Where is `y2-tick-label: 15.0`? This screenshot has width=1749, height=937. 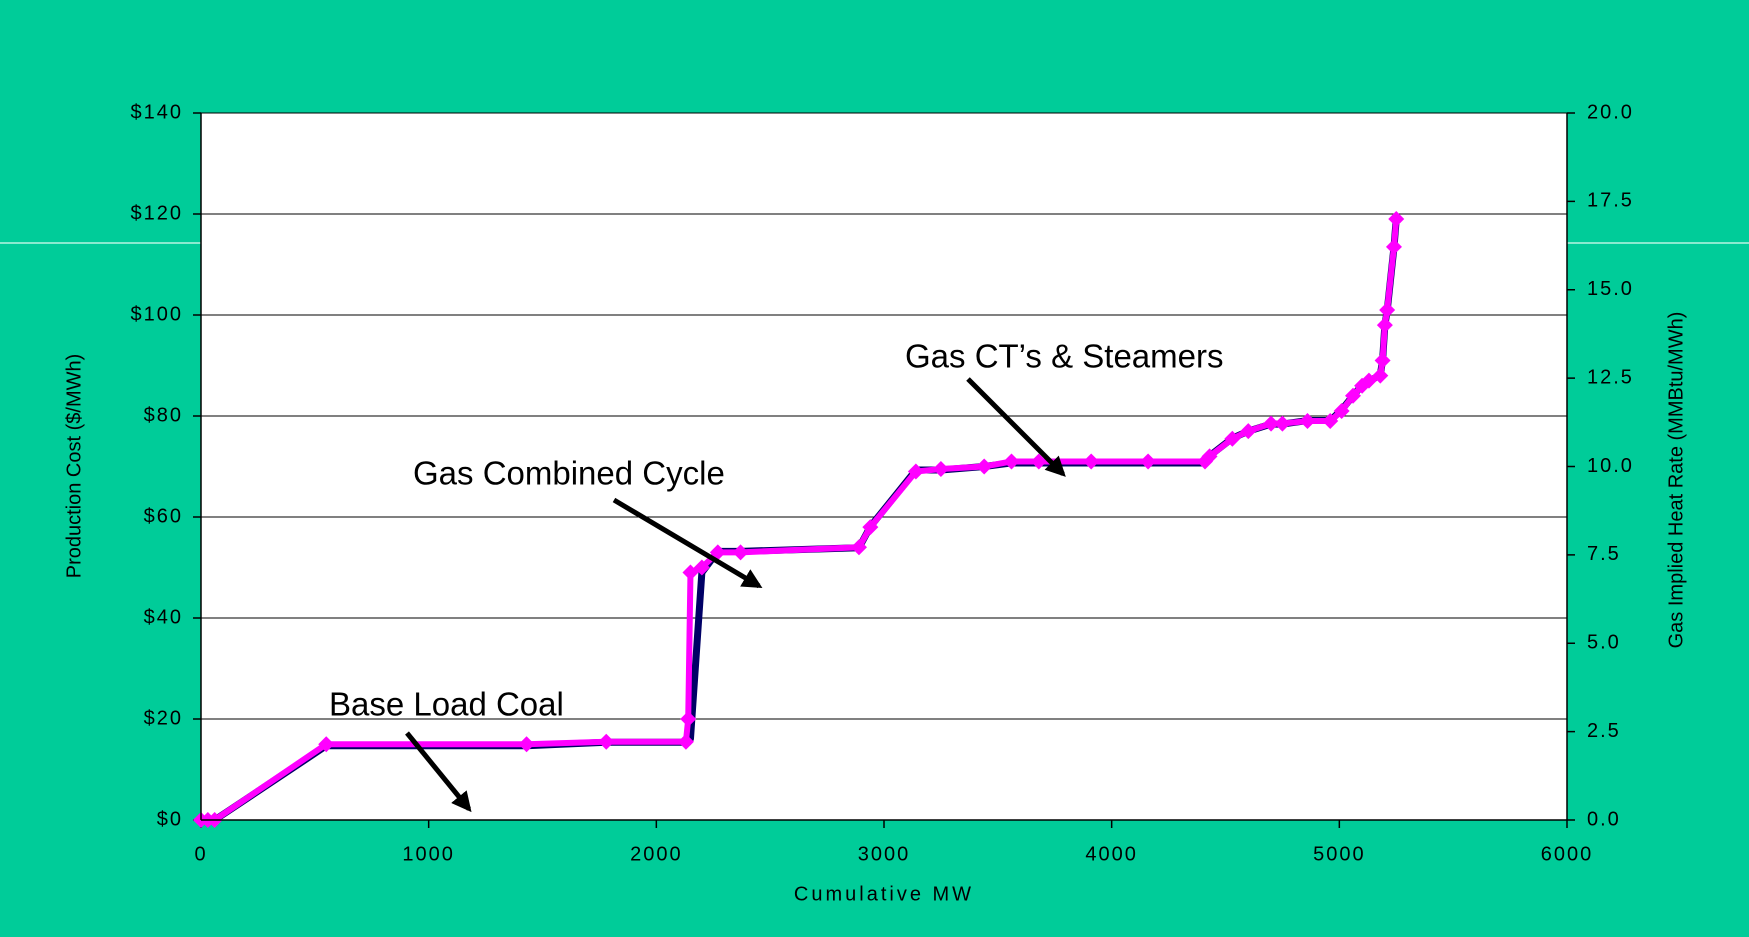
y2-tick-label: 15.0 is located at coordinates (1610, 289).